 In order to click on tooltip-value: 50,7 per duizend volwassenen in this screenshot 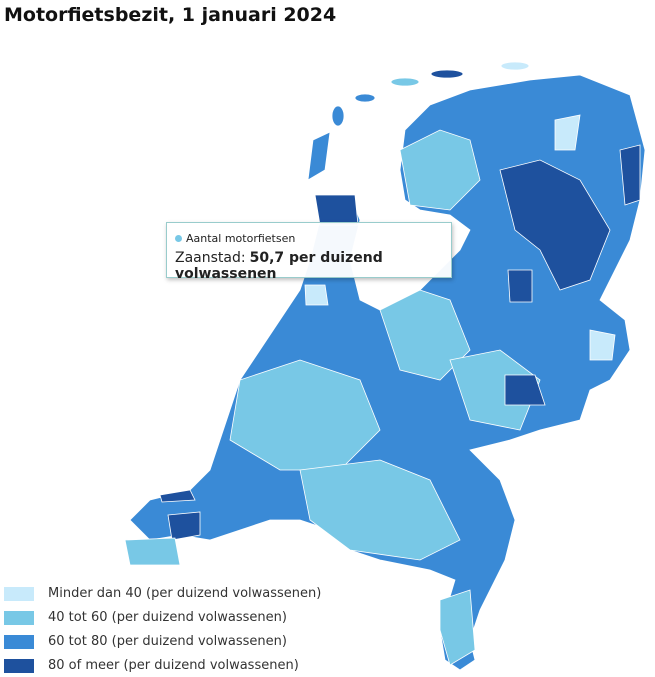, I will do `click(279, 266)`.